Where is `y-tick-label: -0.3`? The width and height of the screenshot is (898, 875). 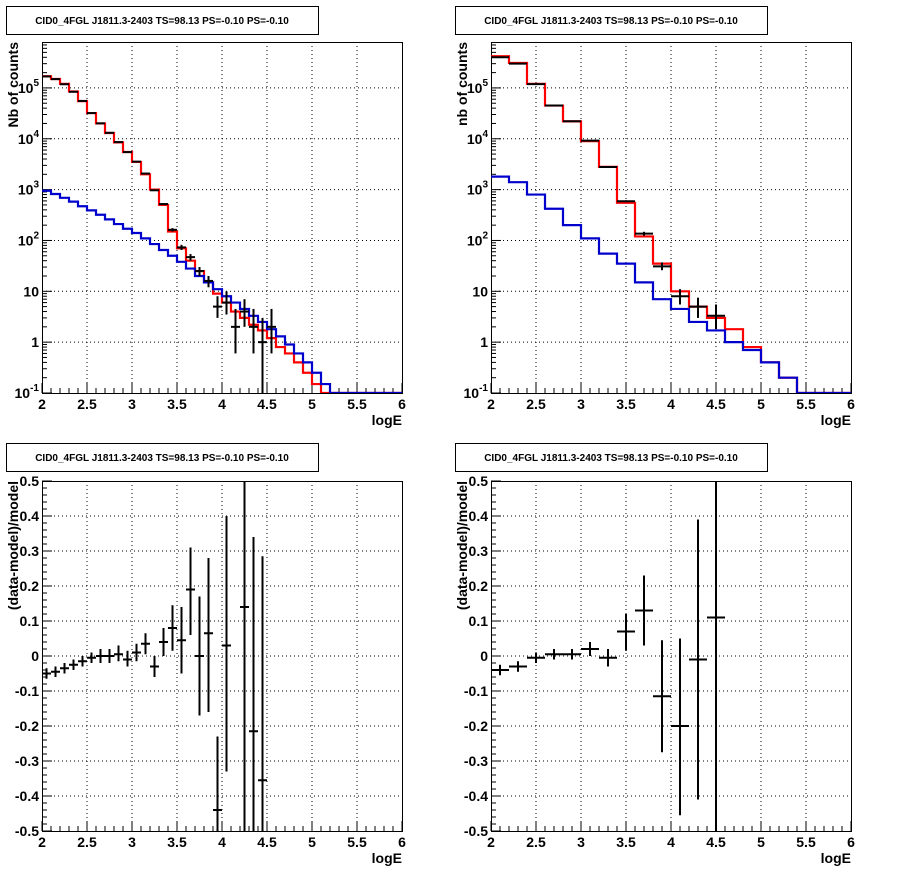 y-tick-label: -0.3 is located at coordinates (27, 761).